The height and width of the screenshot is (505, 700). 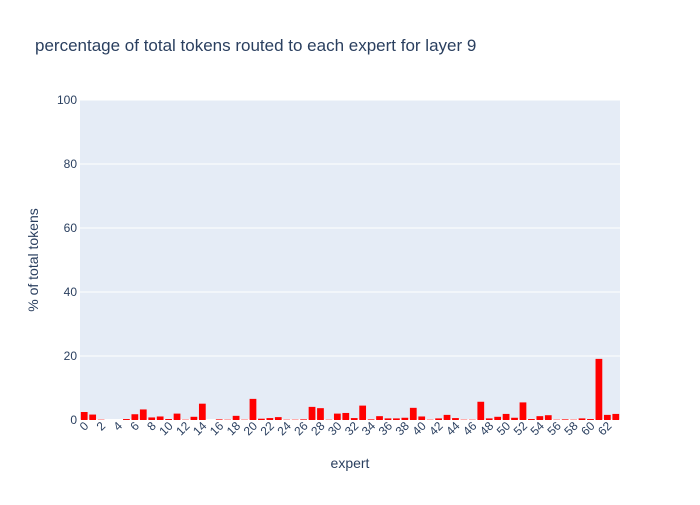 I want to click on y-tick-label: 60, so click(x=71, y=228).